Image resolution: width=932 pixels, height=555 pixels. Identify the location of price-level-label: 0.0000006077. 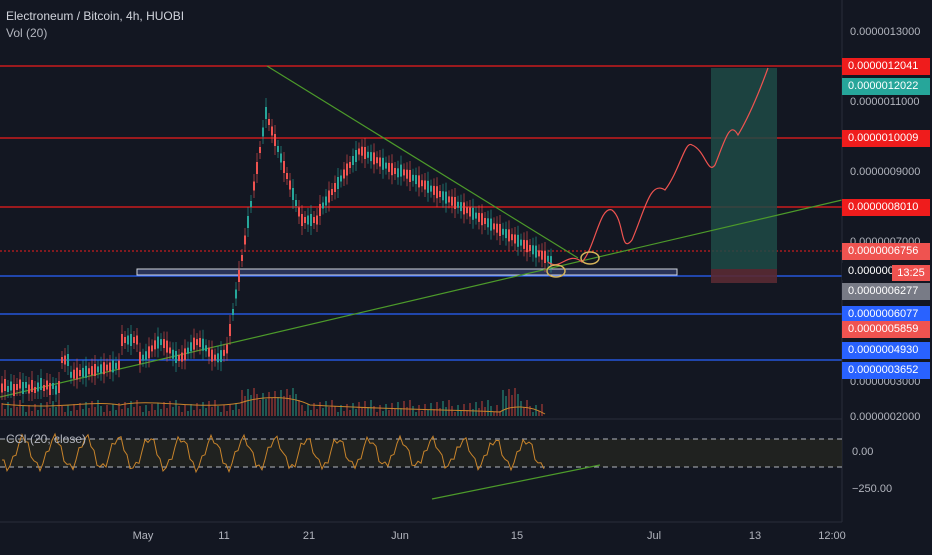
(886, 314).